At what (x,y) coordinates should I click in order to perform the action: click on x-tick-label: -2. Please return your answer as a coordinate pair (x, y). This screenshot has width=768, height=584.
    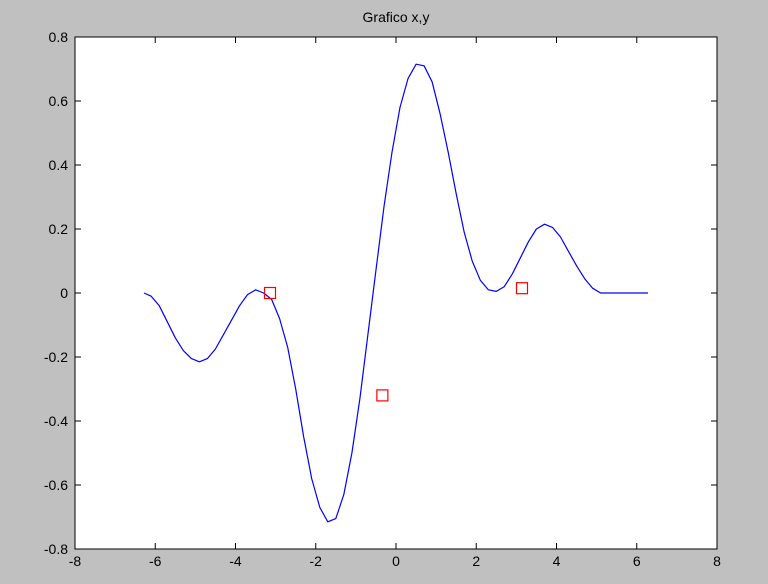
    Looking at the image, I should click on (316, 561).